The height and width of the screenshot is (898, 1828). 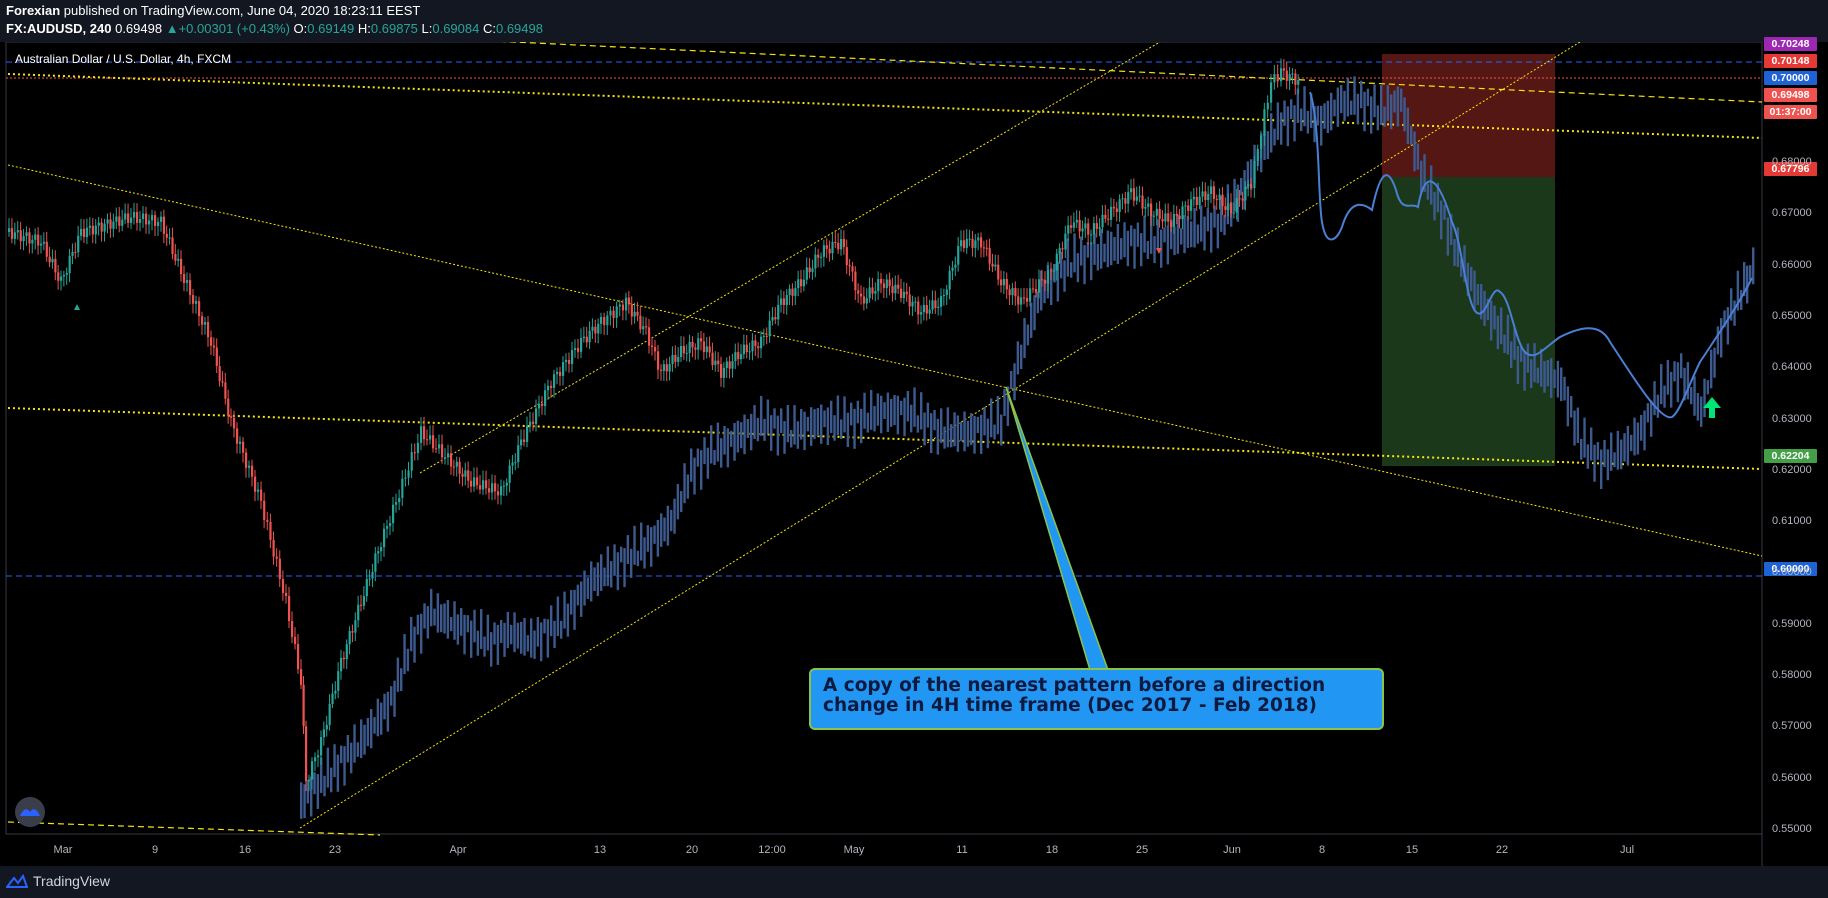 I want to click on price-label: 0.67796, so click(x=1790, y=169).